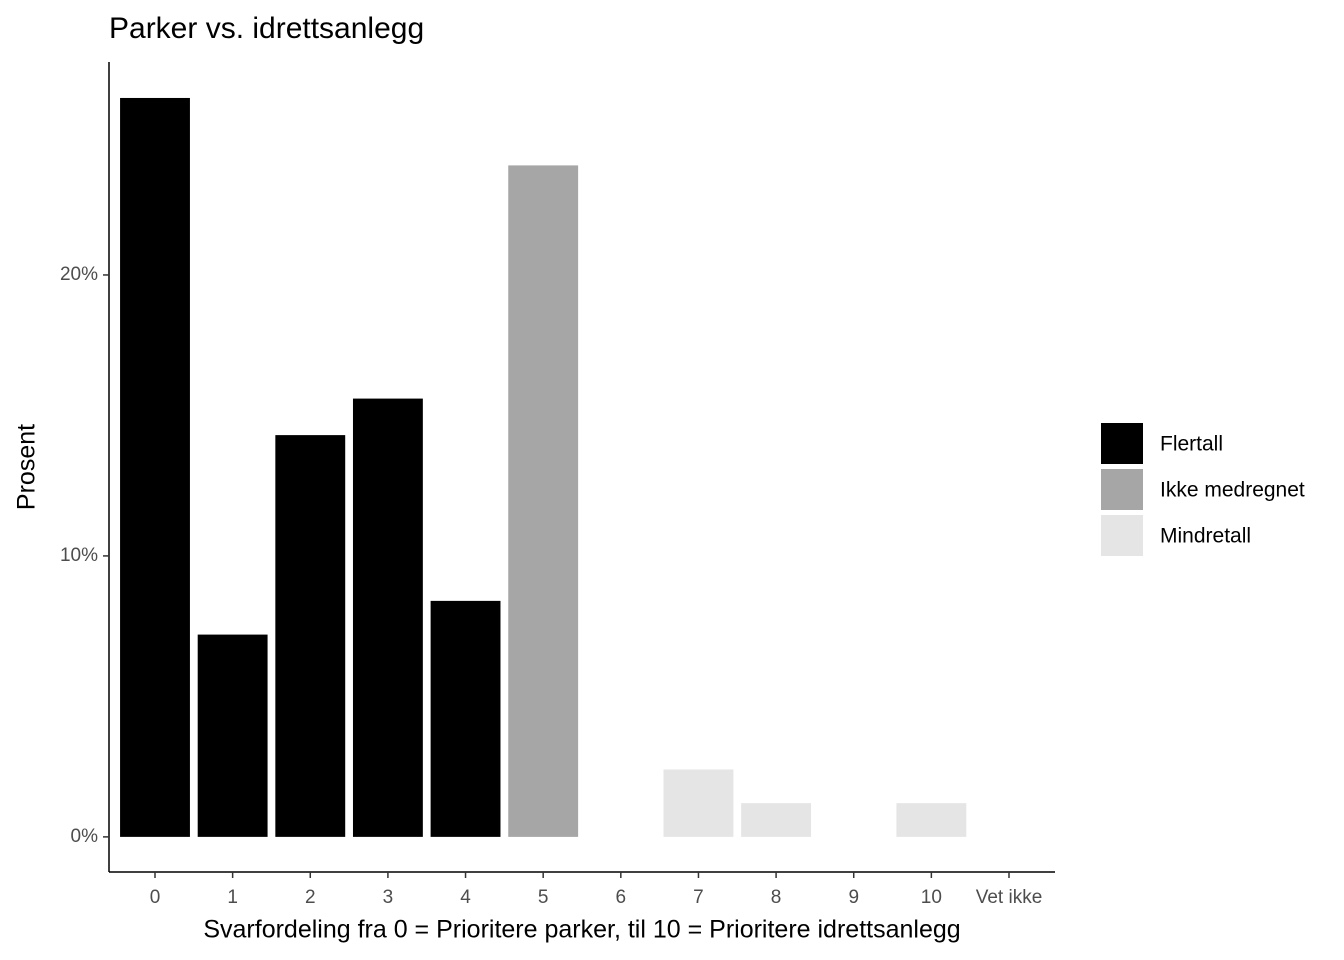 The height and width of the screenshot is (960, 1344). What do you see at coordinates (931, 897) in the screenshot?
I see `x-tick-label: 10` at bounding box center [931, 897].